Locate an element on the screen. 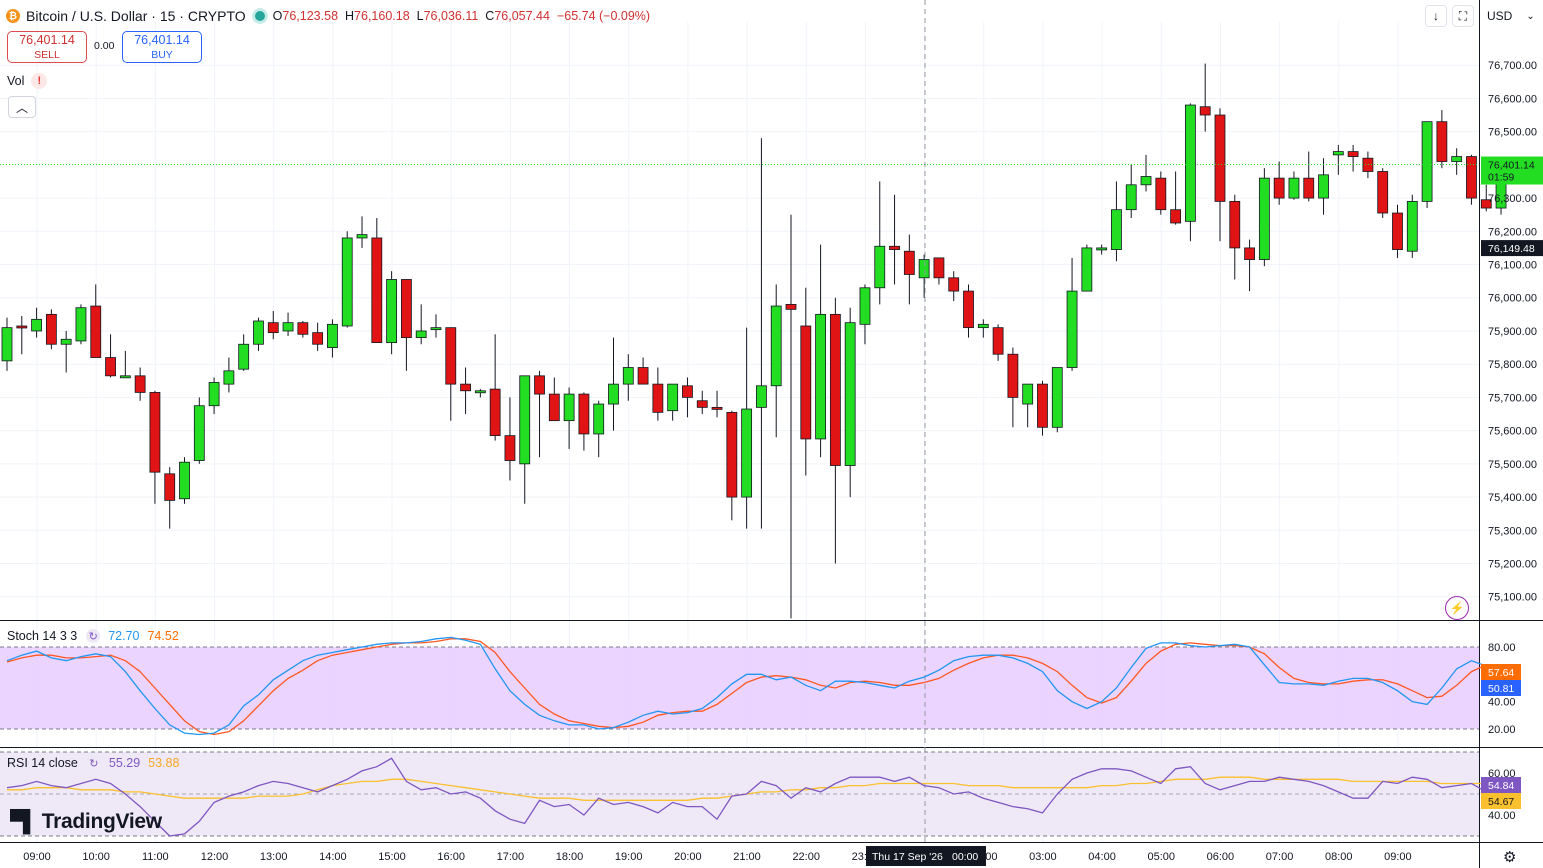  stoch-k-axis-label-box is located at coordinates (1501, 688).